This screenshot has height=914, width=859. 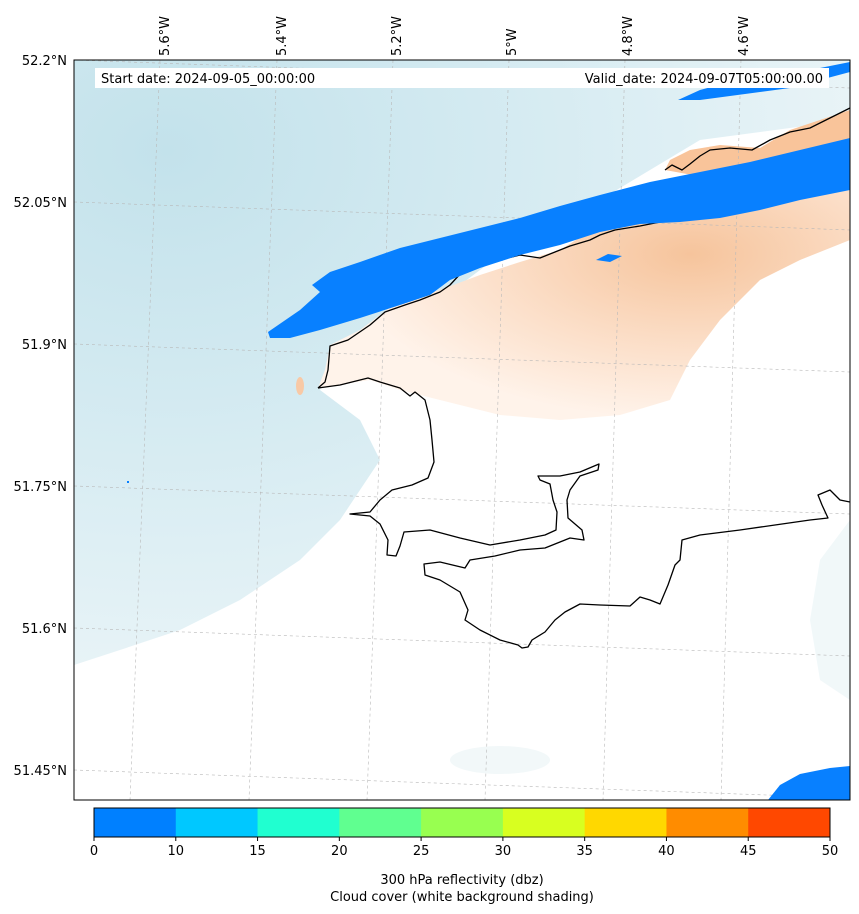 I want to click on land-shading-spot, so click(x=300, y=386).